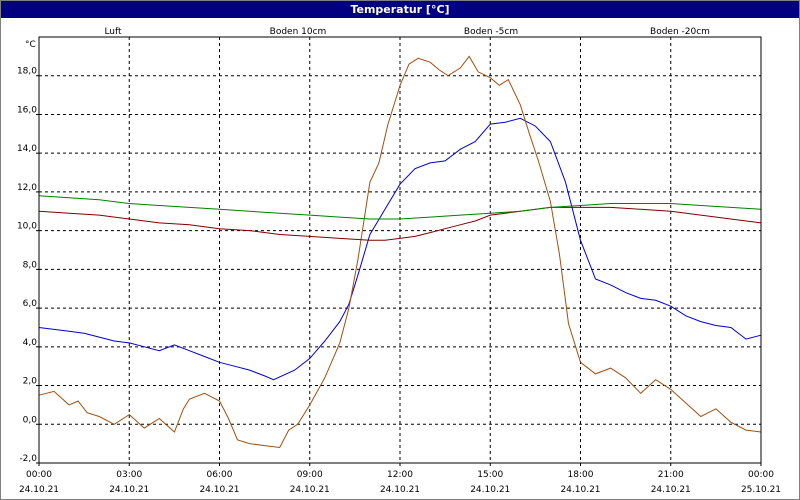  Describe the element at coordinates (671, 475) in the screenshot. I see `x-tick-time-label: 21:00` at that location.